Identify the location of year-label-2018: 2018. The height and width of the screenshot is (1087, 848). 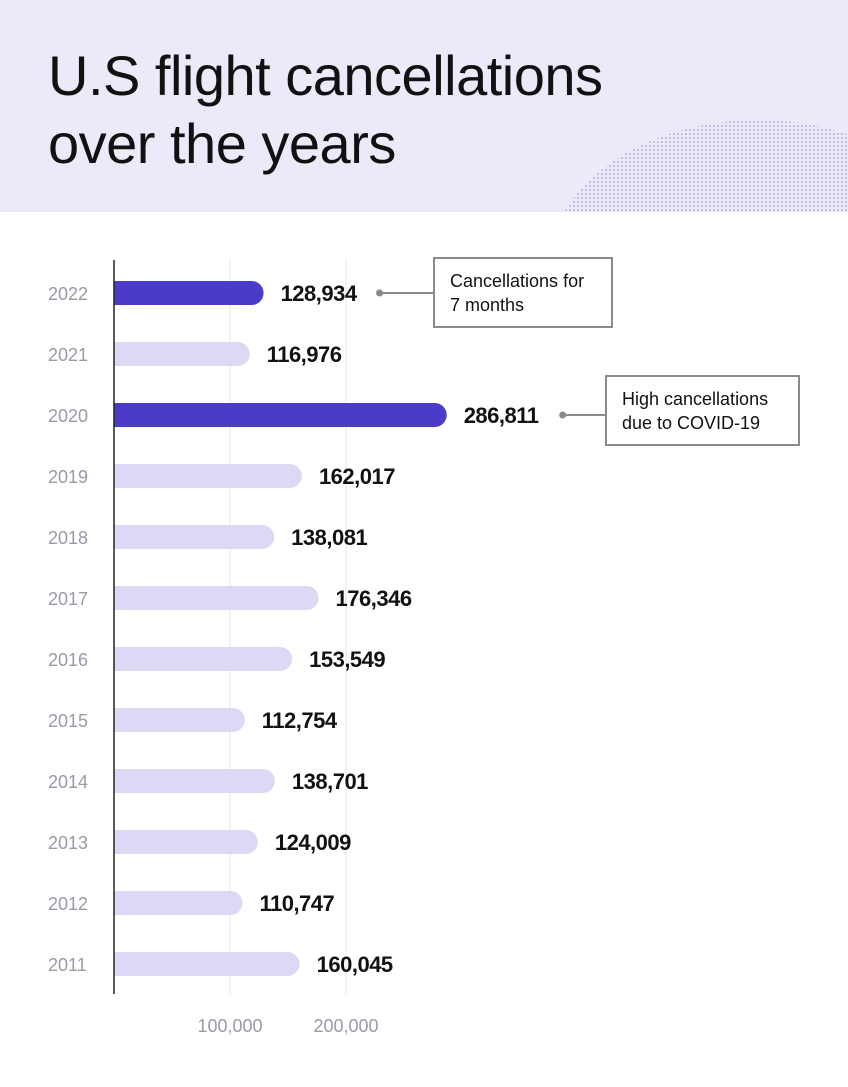
(68, 538).